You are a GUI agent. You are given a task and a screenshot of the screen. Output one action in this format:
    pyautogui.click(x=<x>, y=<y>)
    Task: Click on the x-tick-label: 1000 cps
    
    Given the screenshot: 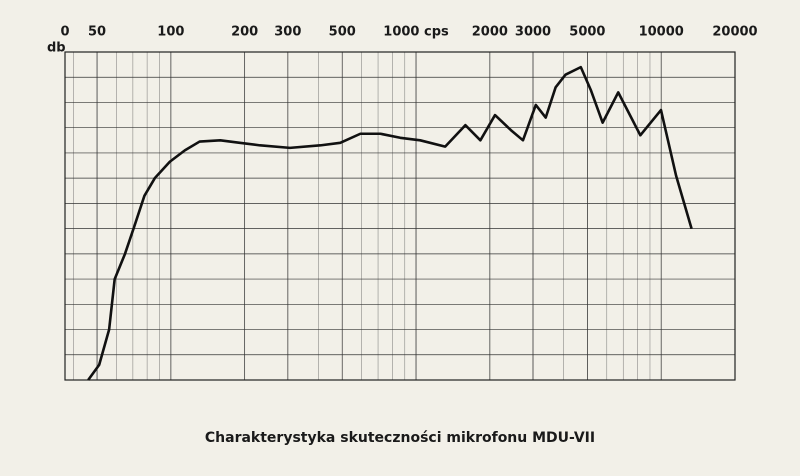 What is the action you would take?
    pyautogui.click(x=416, y=32)
    